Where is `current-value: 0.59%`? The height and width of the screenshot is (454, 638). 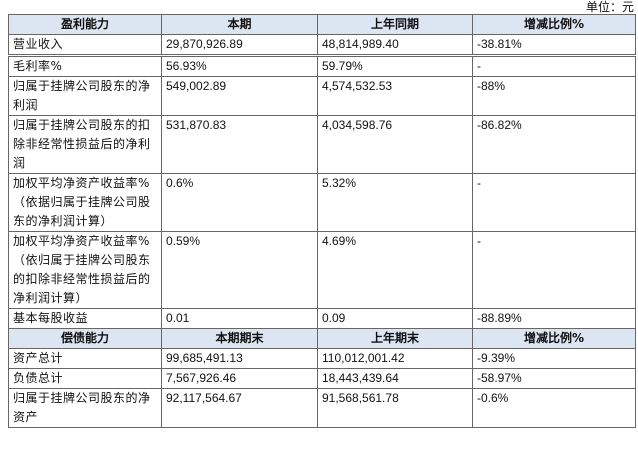 current-value: 0.59% is located at coordinates (239, 270).